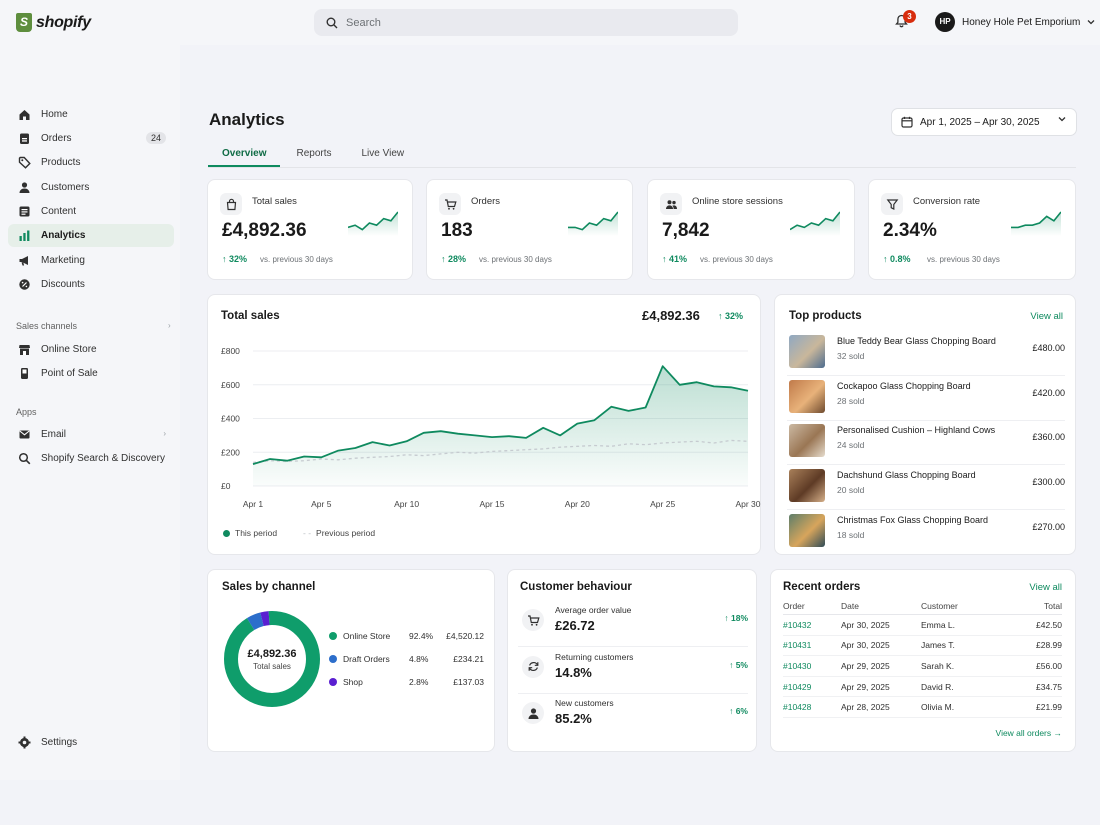 The height and width of the screenshot is (825, 1100). I want to click on table-row: #10431 Apr 30, 2025 James T. £28.99, so click(922, 646).